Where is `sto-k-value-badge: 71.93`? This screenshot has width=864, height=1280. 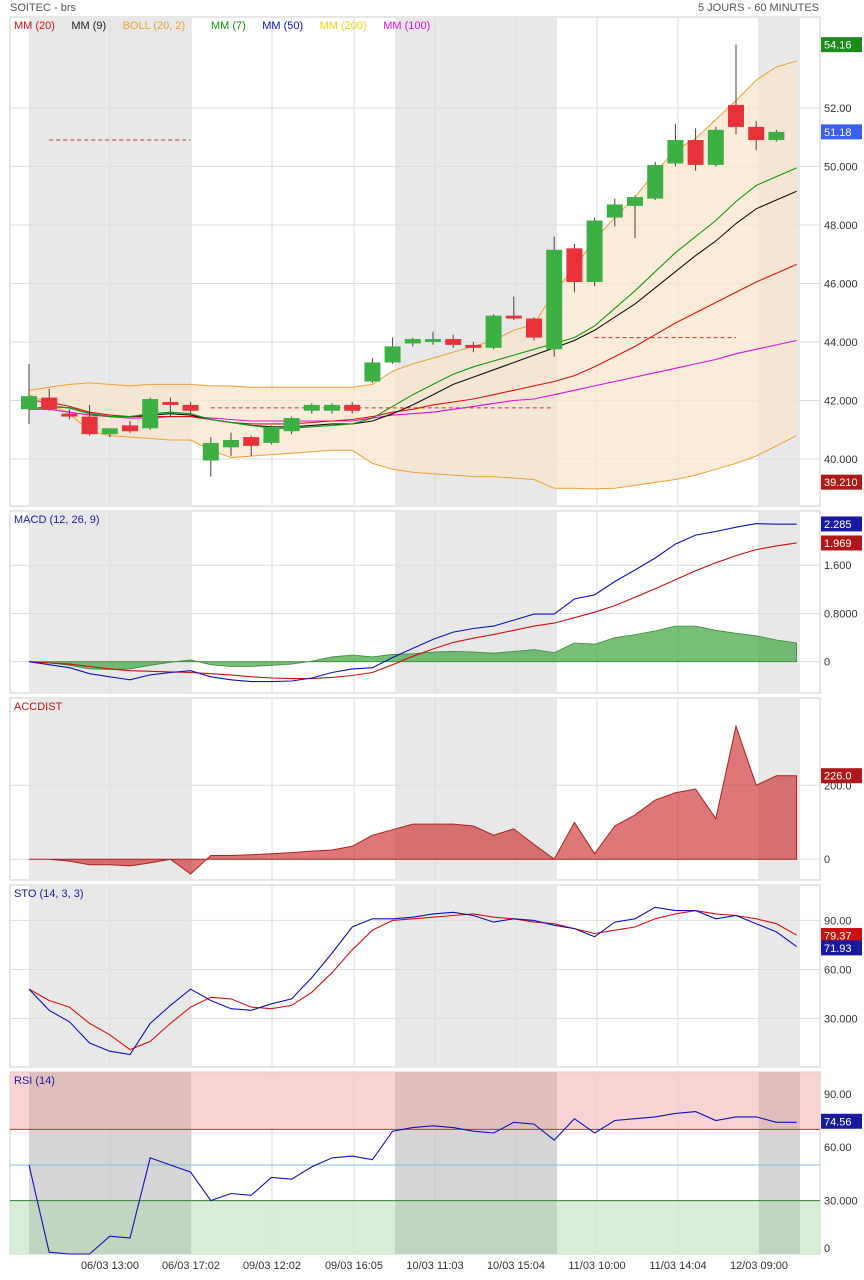 sto-k-value-badge: 71.93 is located at coordinates (841, 948).